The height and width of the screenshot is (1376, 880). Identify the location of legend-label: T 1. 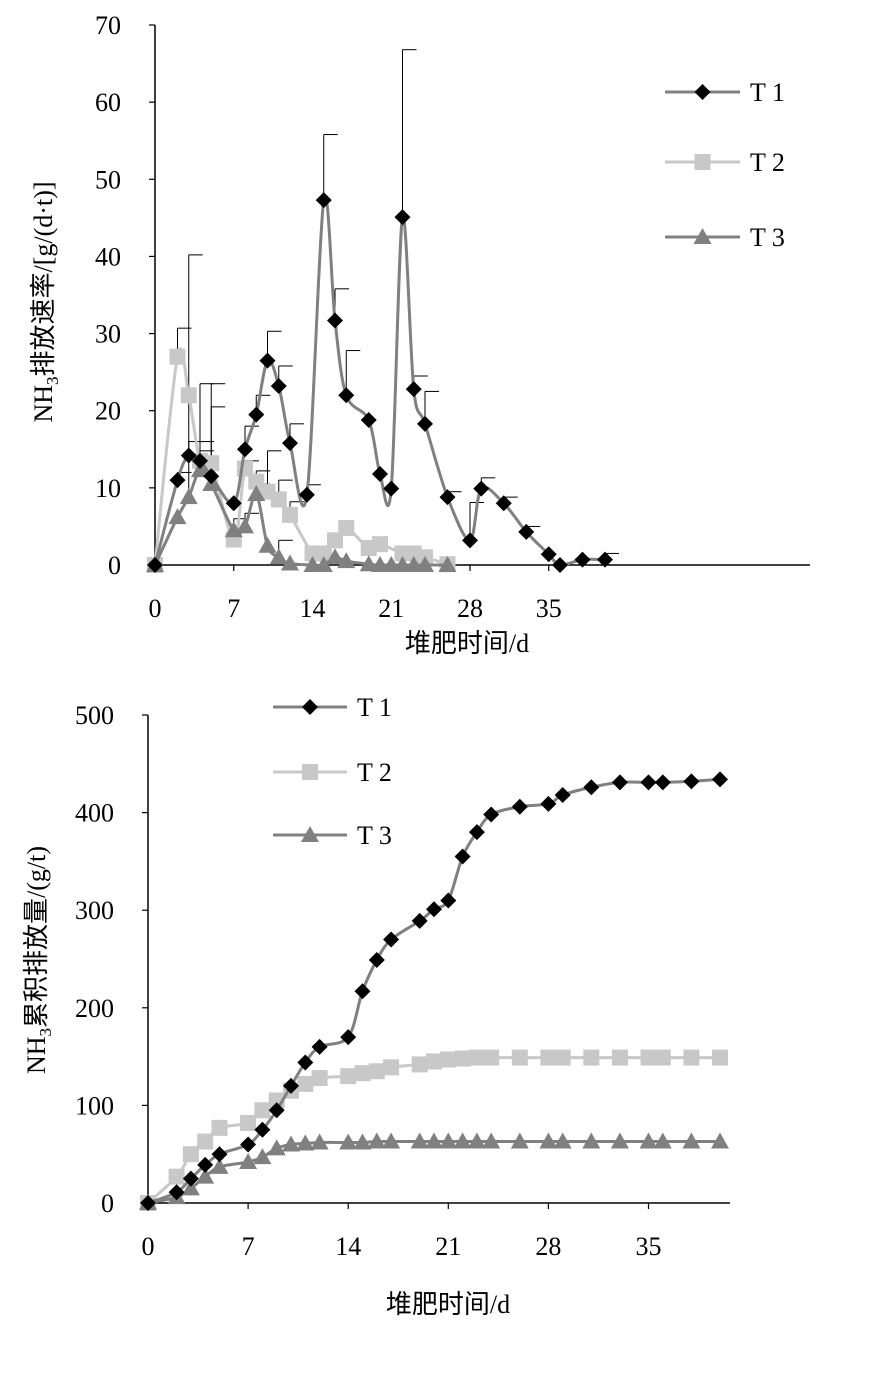
(374, 707).